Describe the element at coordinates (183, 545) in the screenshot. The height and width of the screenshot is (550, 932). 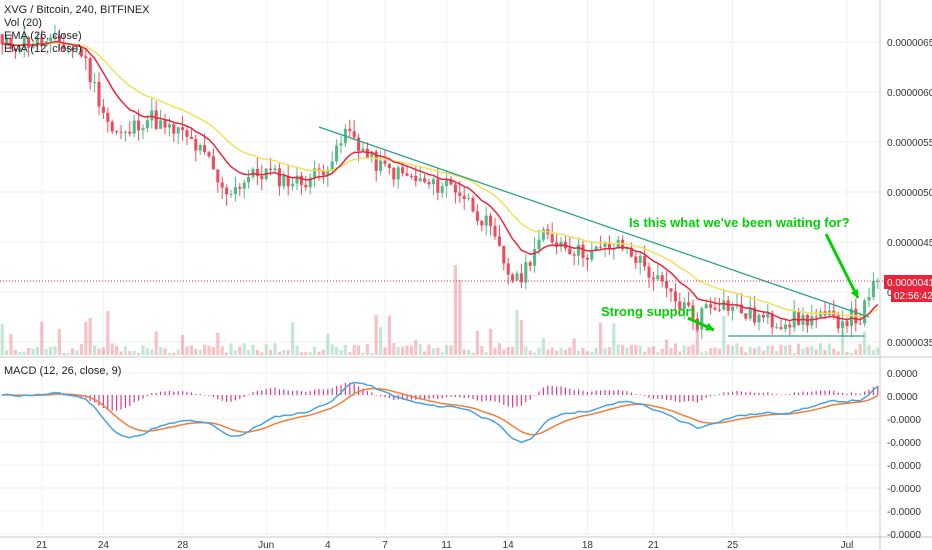
I see `x-tick-label: 28` at that location.